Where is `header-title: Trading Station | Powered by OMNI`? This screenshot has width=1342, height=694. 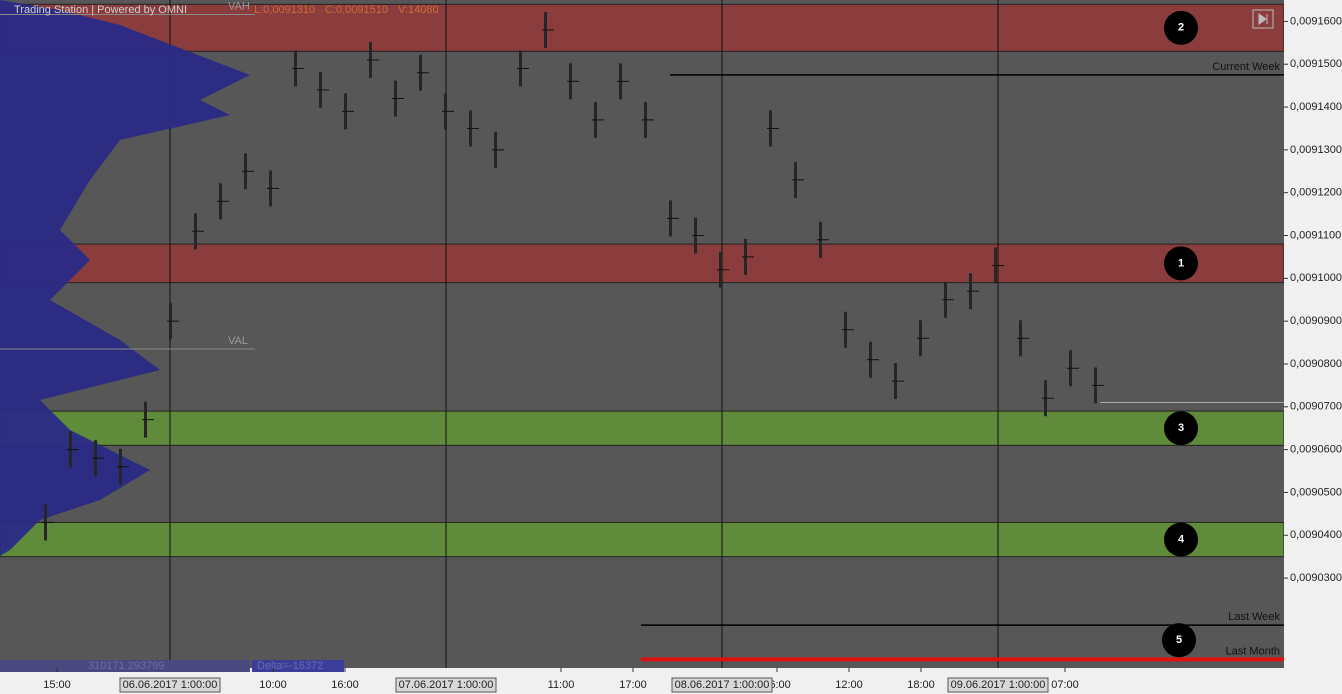 header-title: Trading Station | Powered by OMNI is located at coordinates (100, 10).